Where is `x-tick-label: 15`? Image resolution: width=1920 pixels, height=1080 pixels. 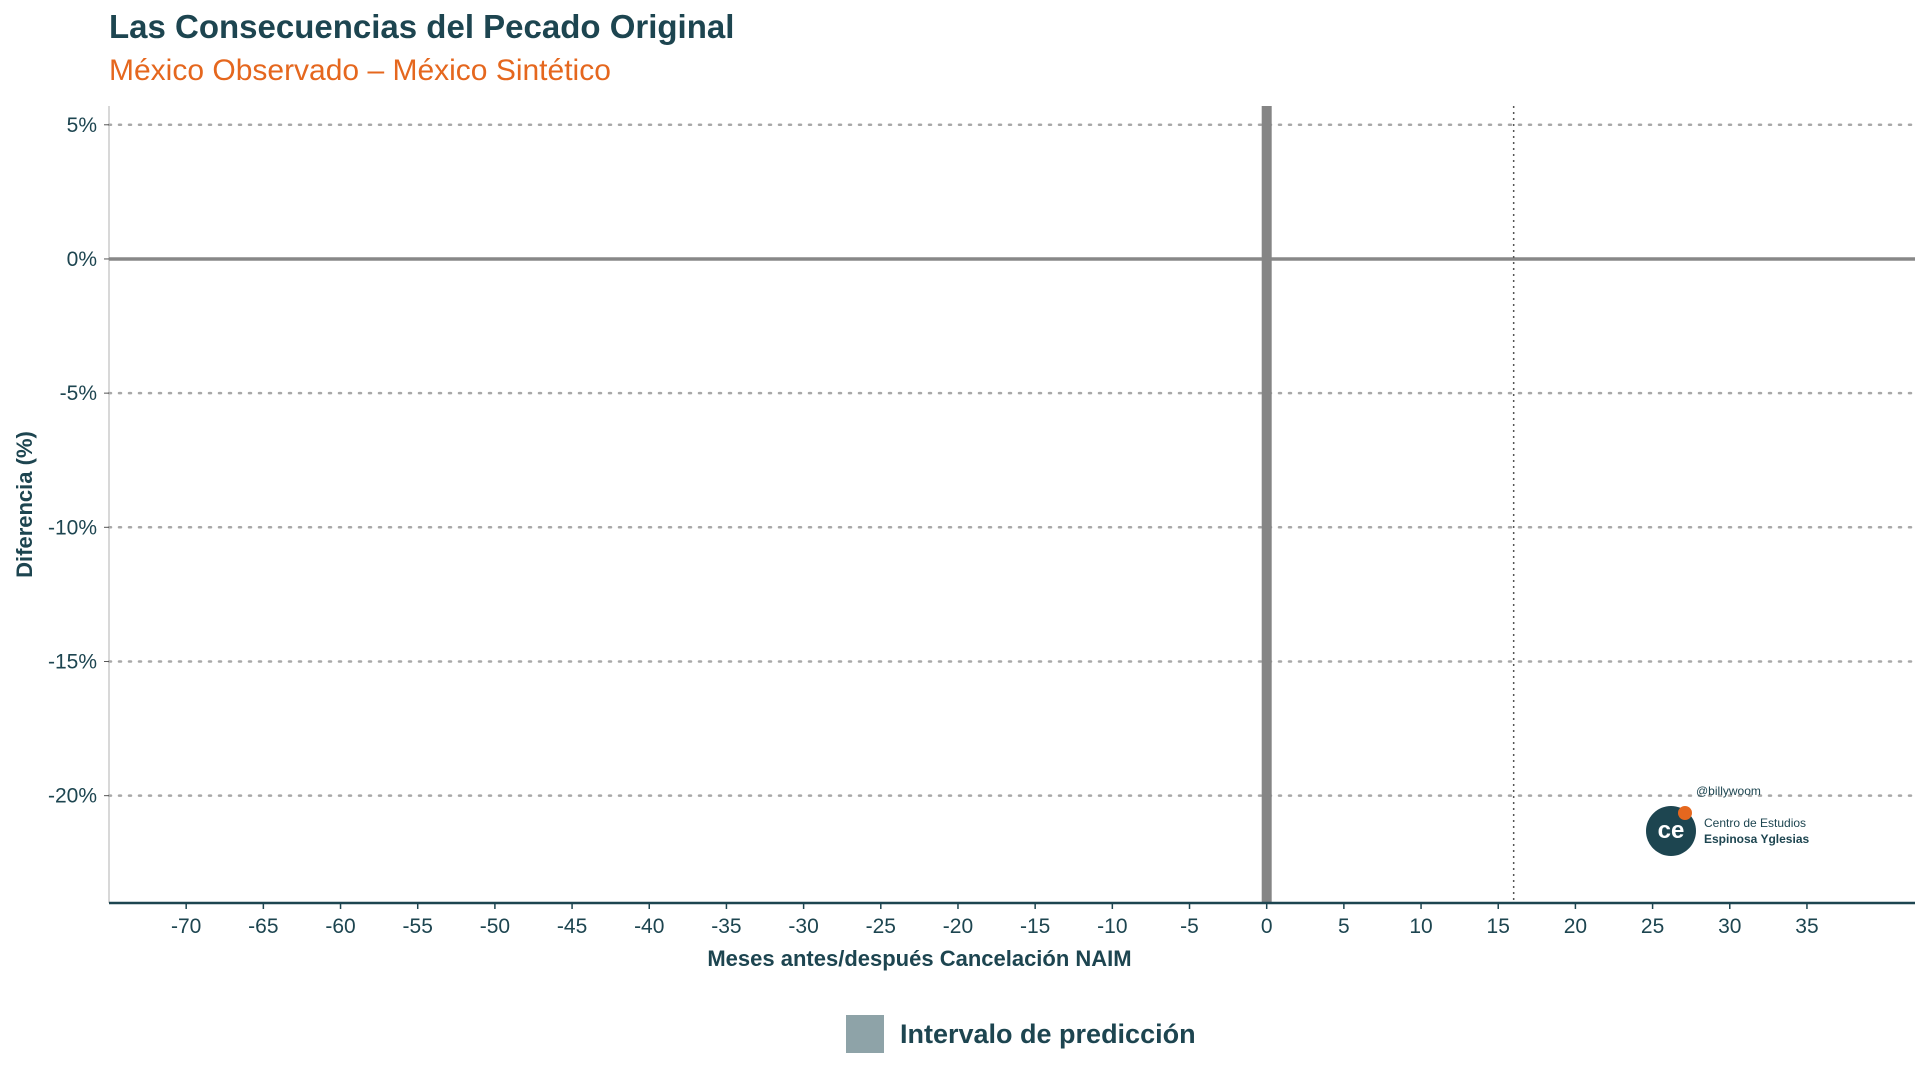
x-tick-label: 15 is located at coordinates (1498, 926).